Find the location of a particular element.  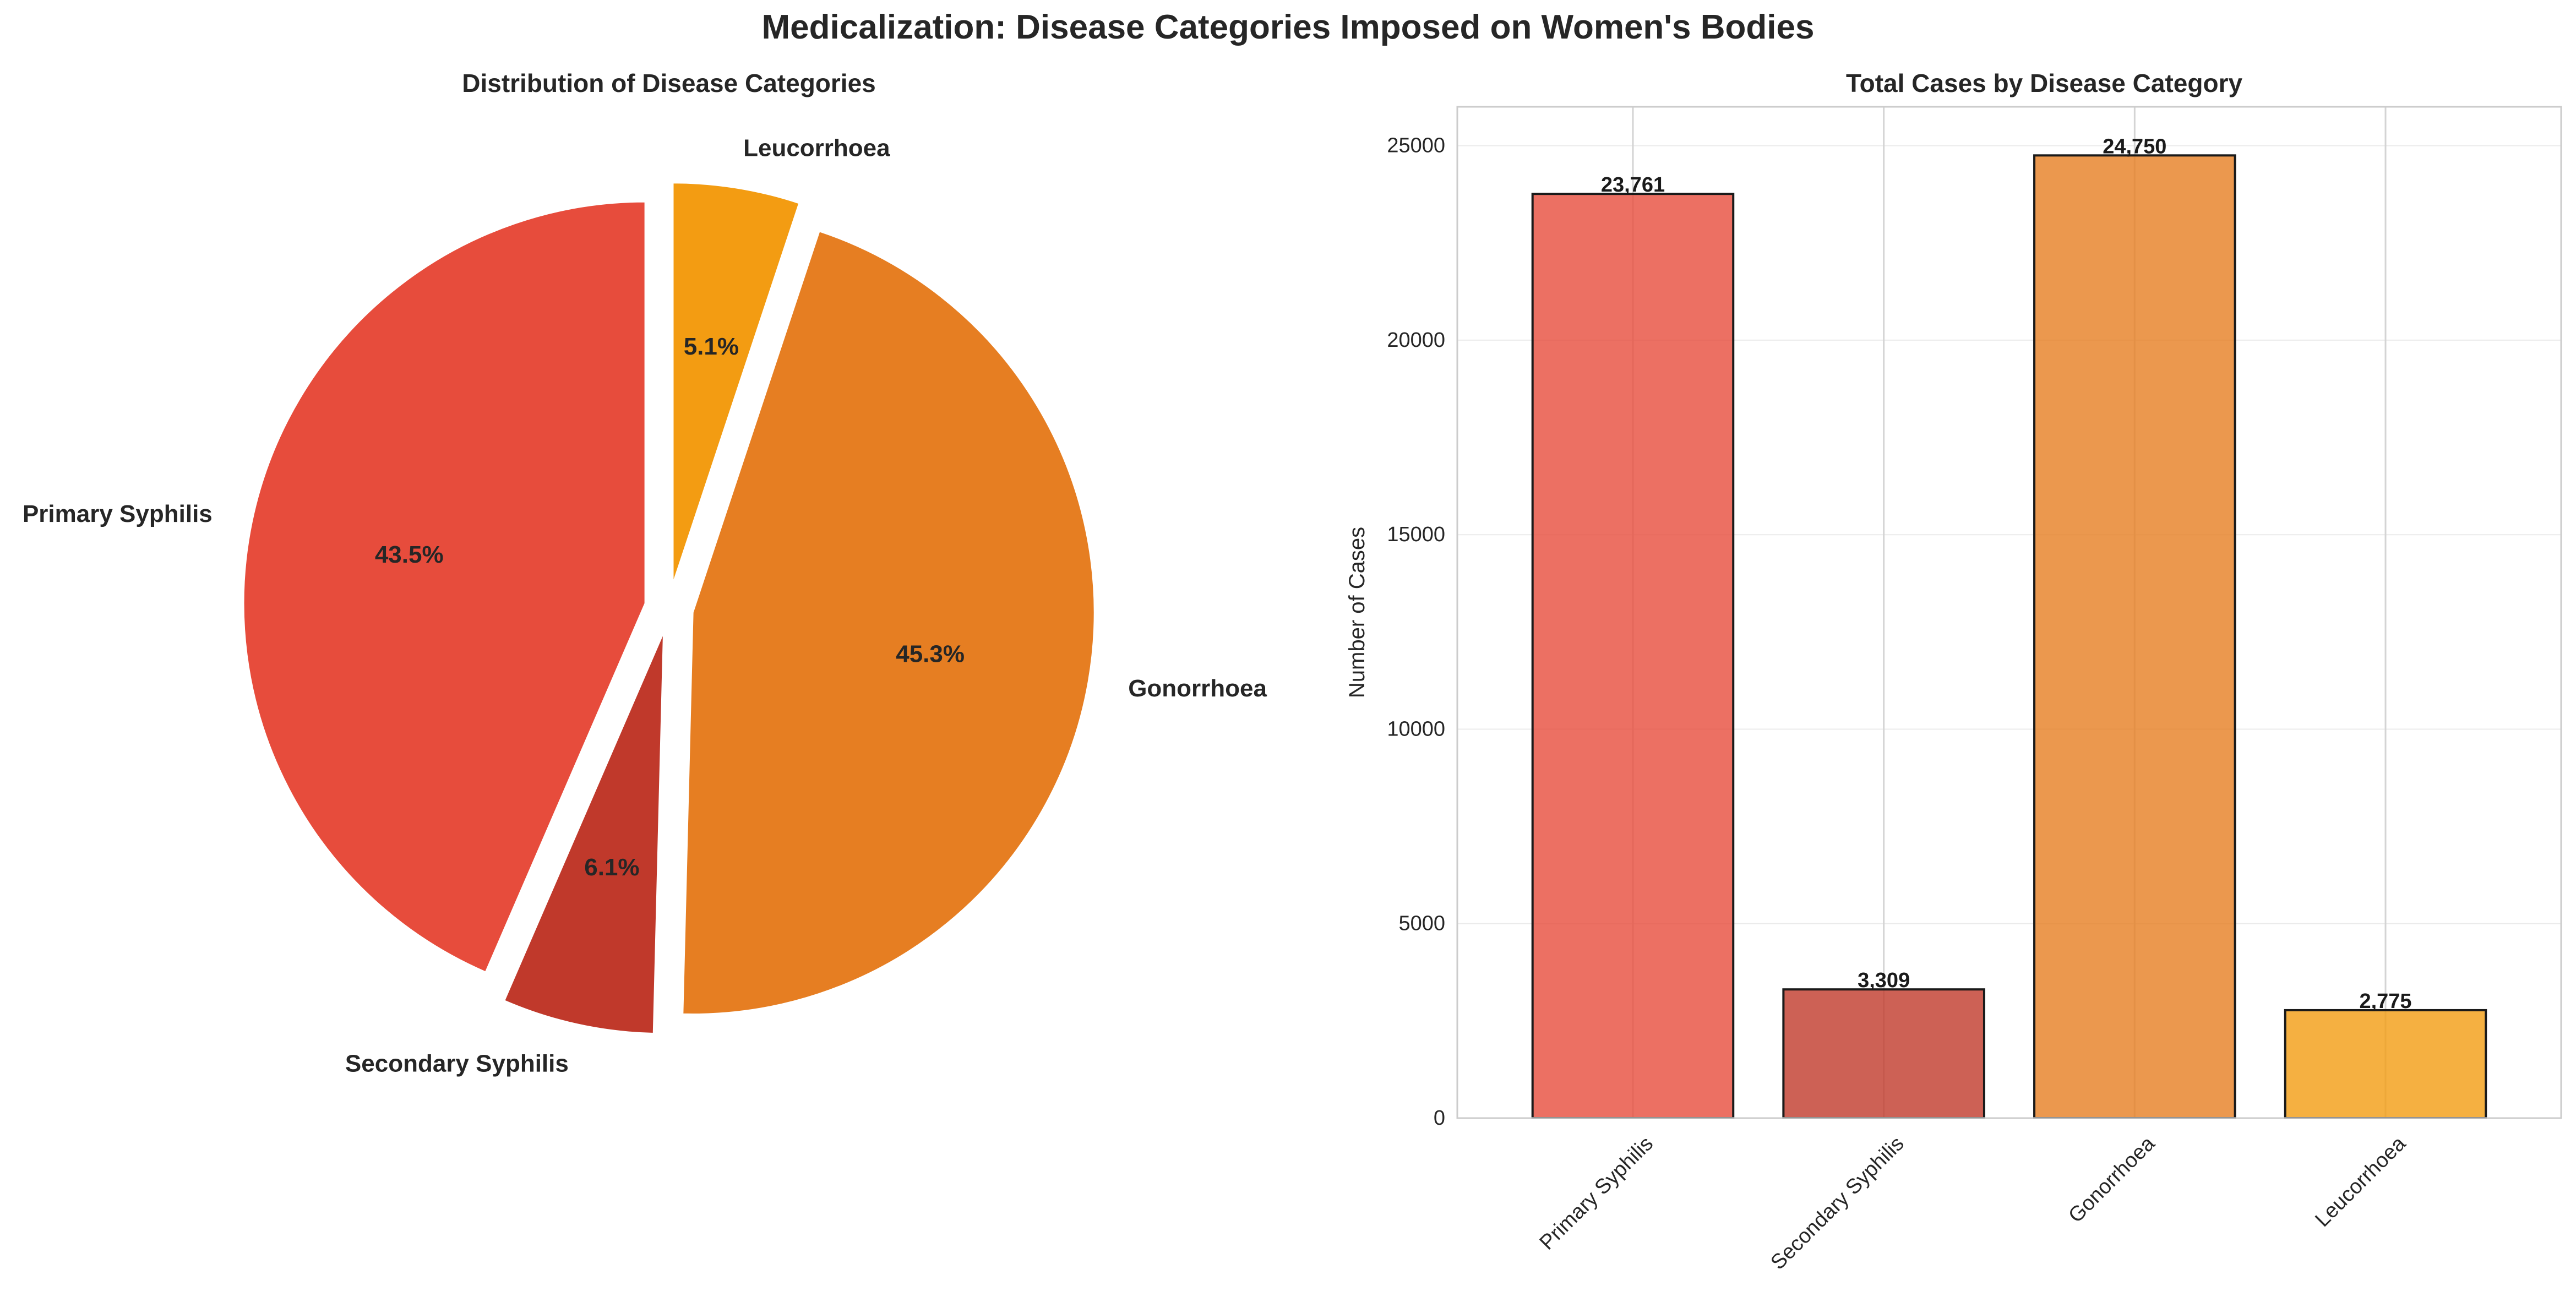

pie-slice-gonorrhoea is located at coordinates (889, 623).